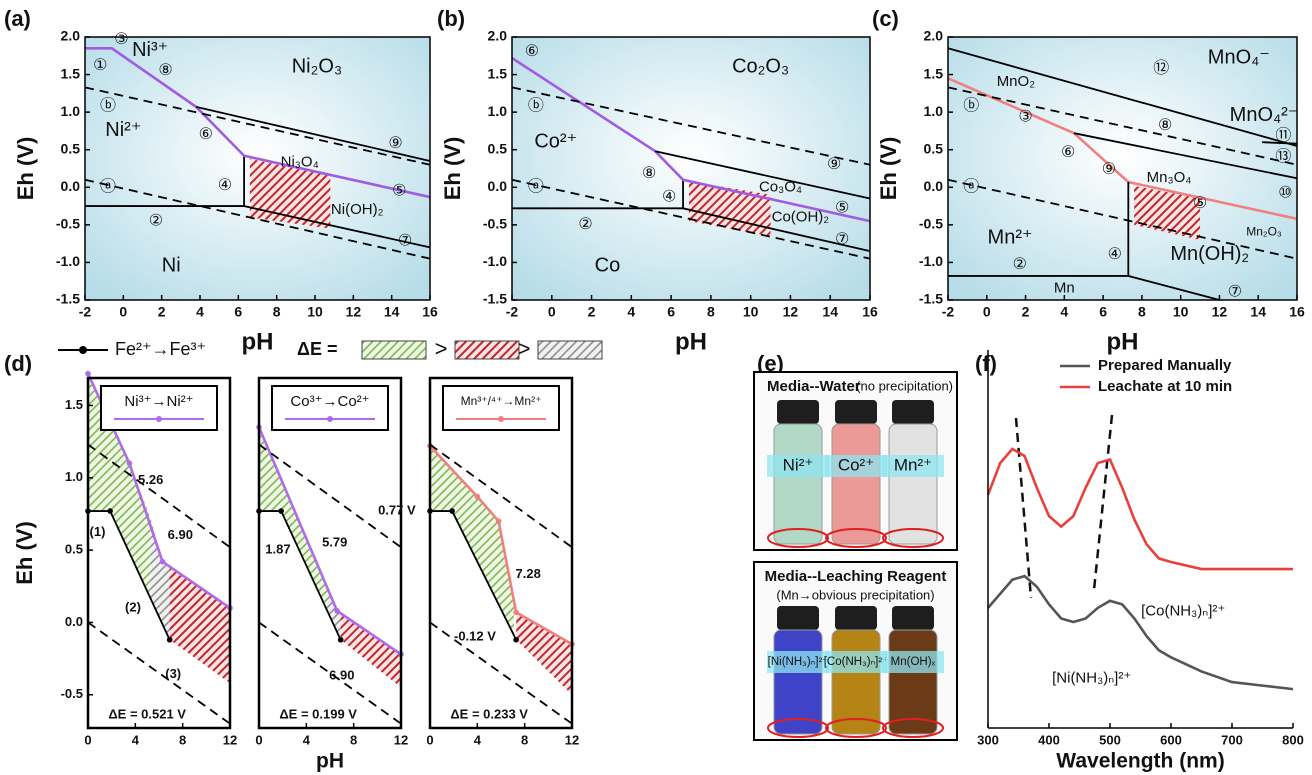 The width and height of the screenshot is (1312, 775). What do you see at coordinates (1064, 506) in the screenshot?
I see `f-guides` at bounding box center [1064, 506].